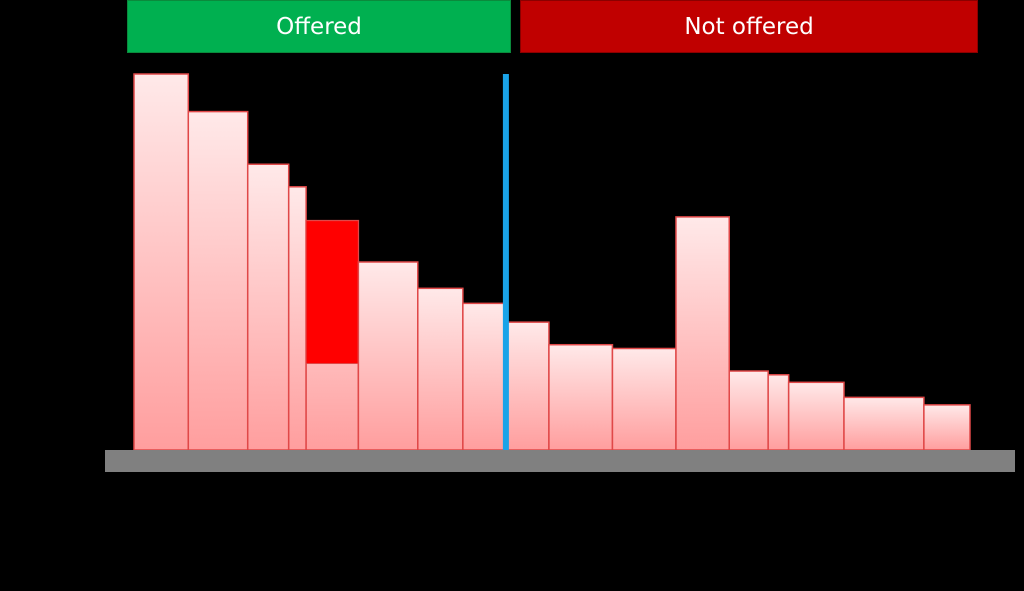  I want to click on offered-group-label: Offered, so click(319, 26).